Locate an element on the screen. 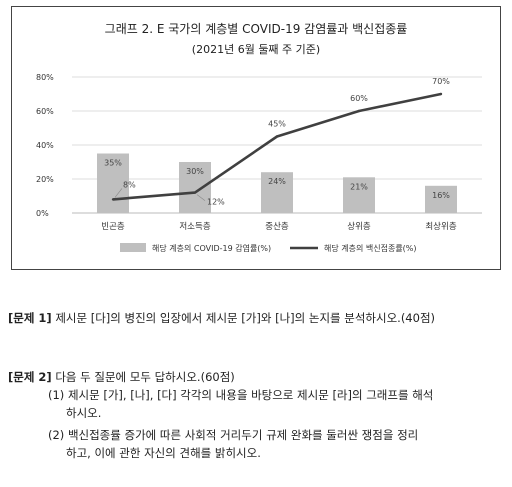 The width and height of the screenshot is (512, 487). x-tick-label: 최상위층 is located at coordinates (440, 226).